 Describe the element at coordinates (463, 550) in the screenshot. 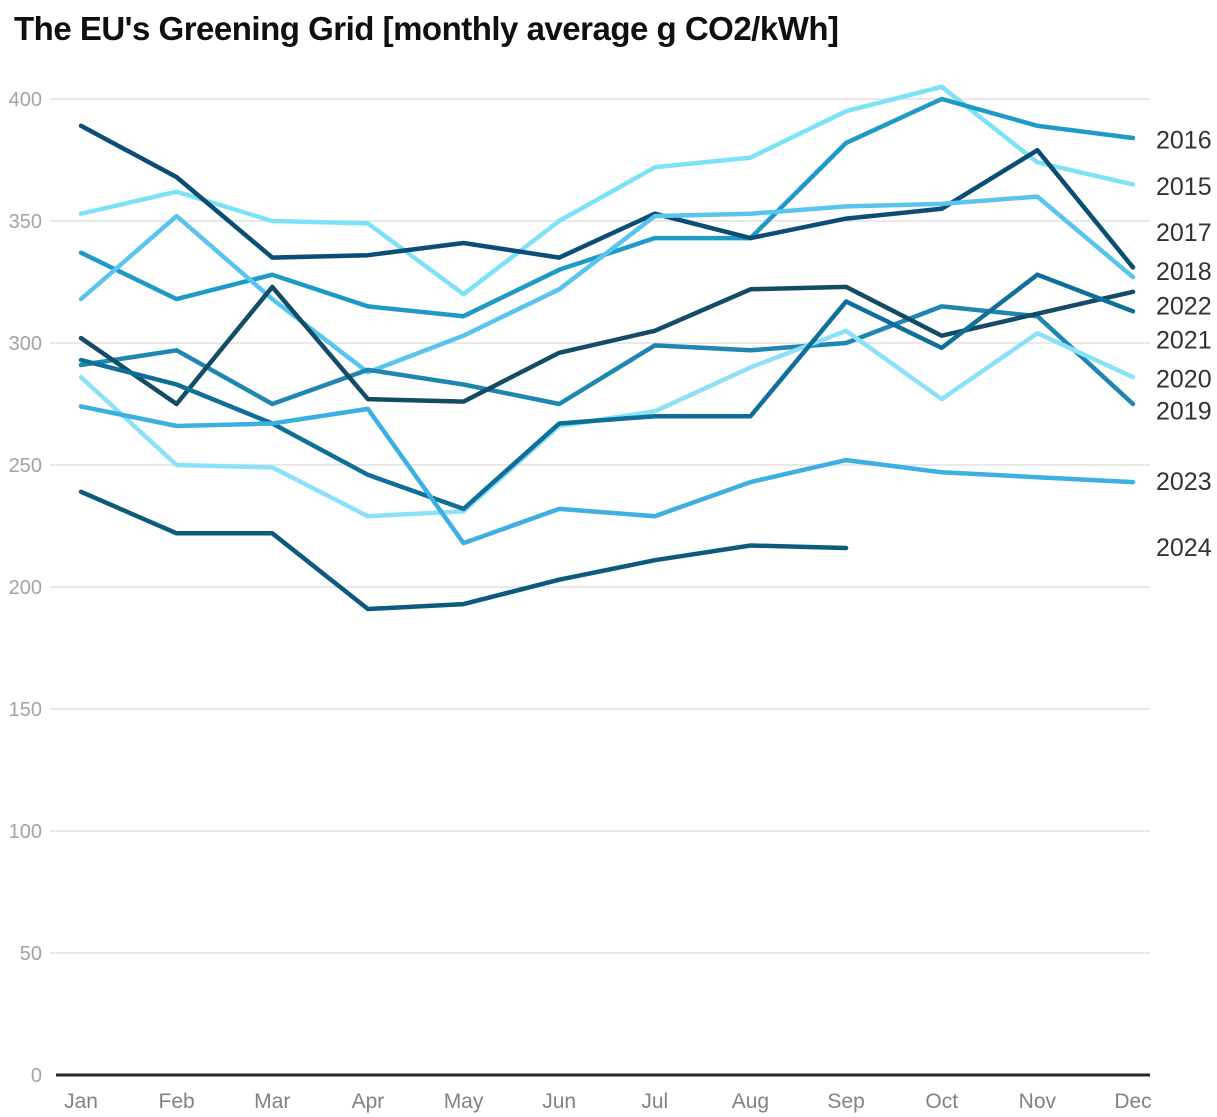

I see `line-2024` at that location.